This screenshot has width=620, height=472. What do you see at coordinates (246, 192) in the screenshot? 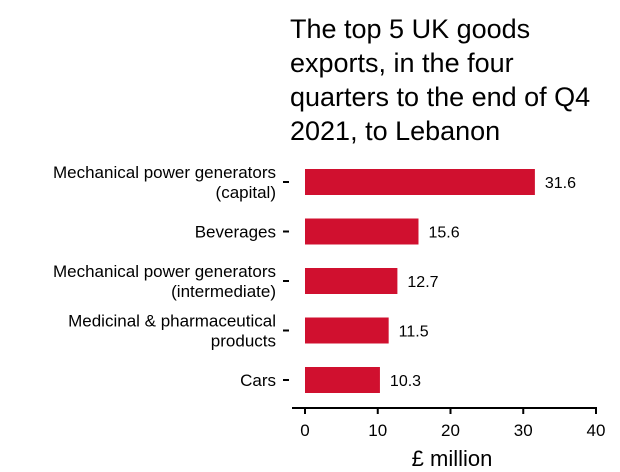
I see `category-label: (capital)` at bounding box center [246, 192].